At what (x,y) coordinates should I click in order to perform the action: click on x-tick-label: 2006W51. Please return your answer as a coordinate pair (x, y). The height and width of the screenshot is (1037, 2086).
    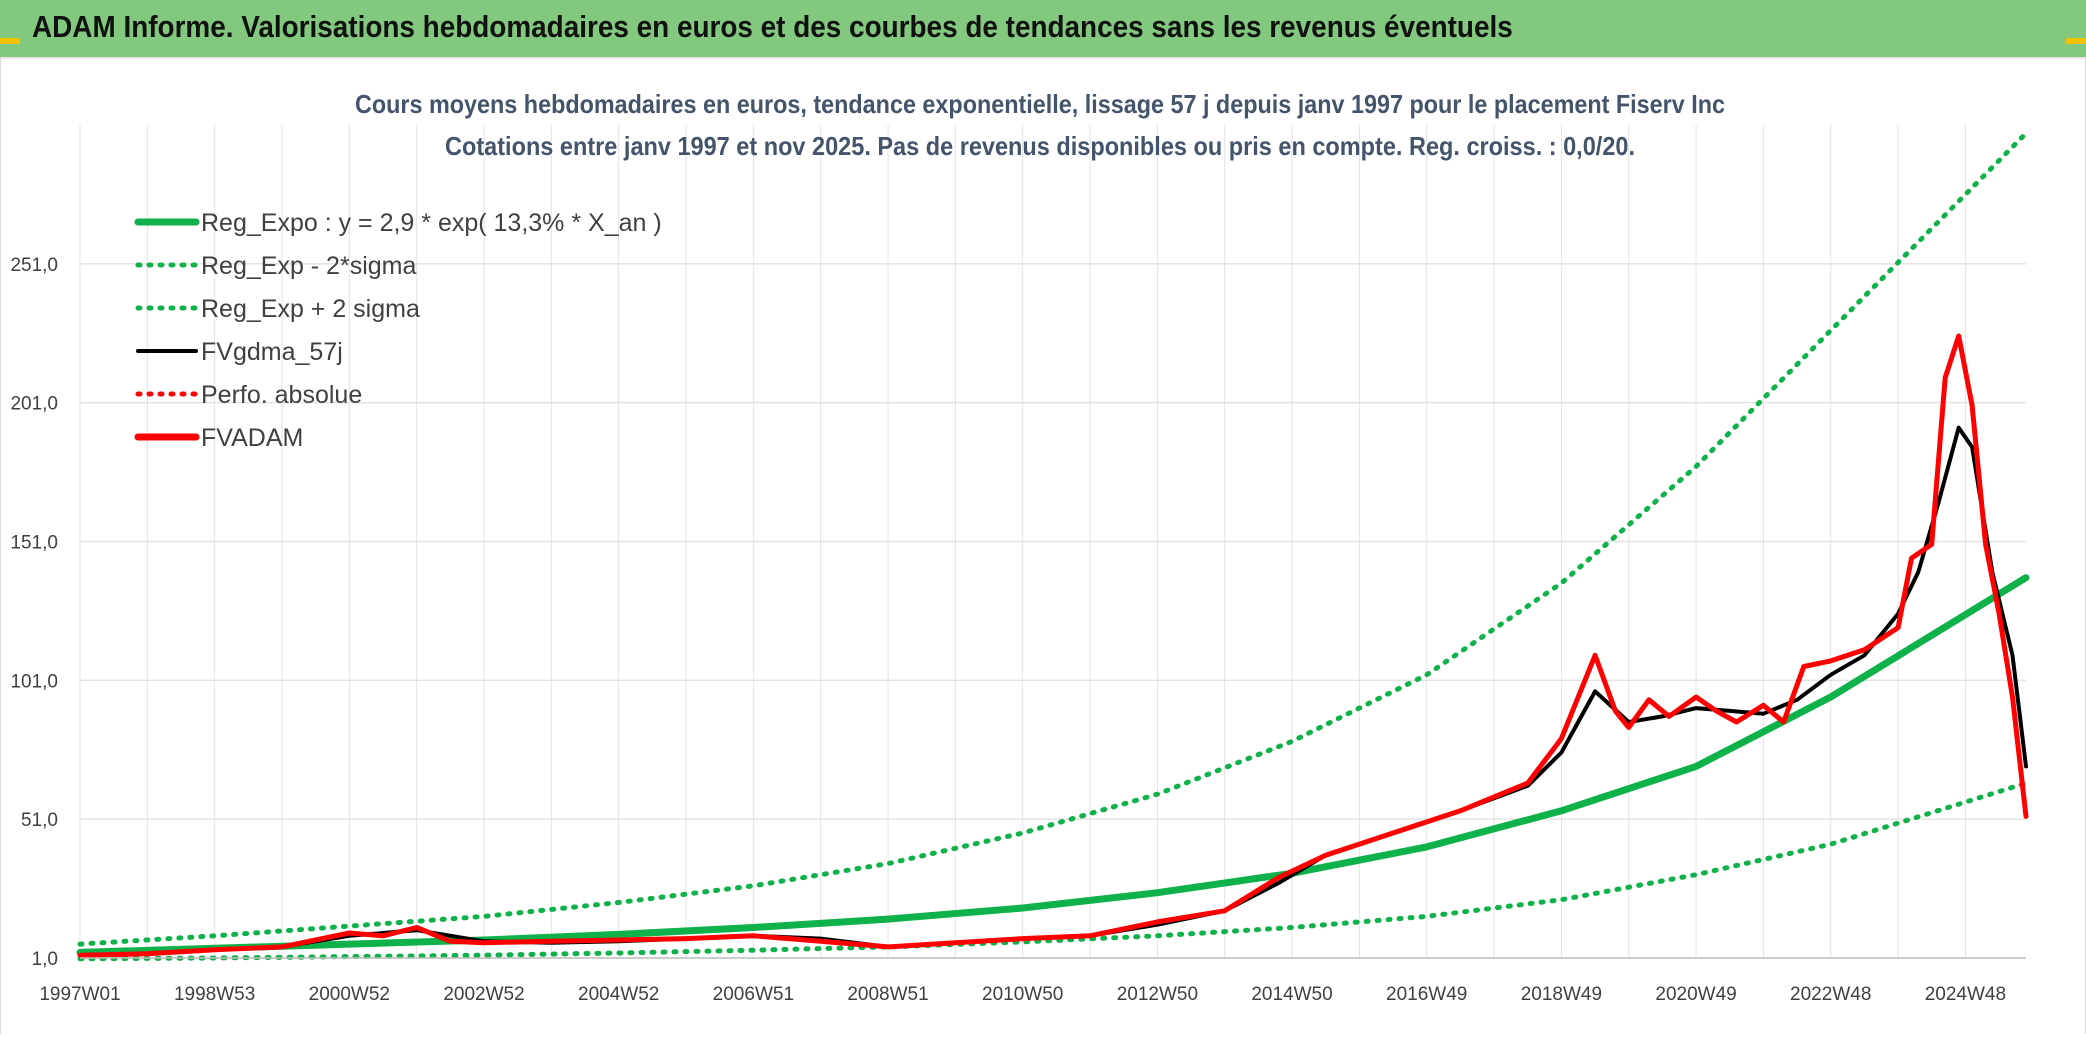
    Looking at the image, I should click on (753, 994).